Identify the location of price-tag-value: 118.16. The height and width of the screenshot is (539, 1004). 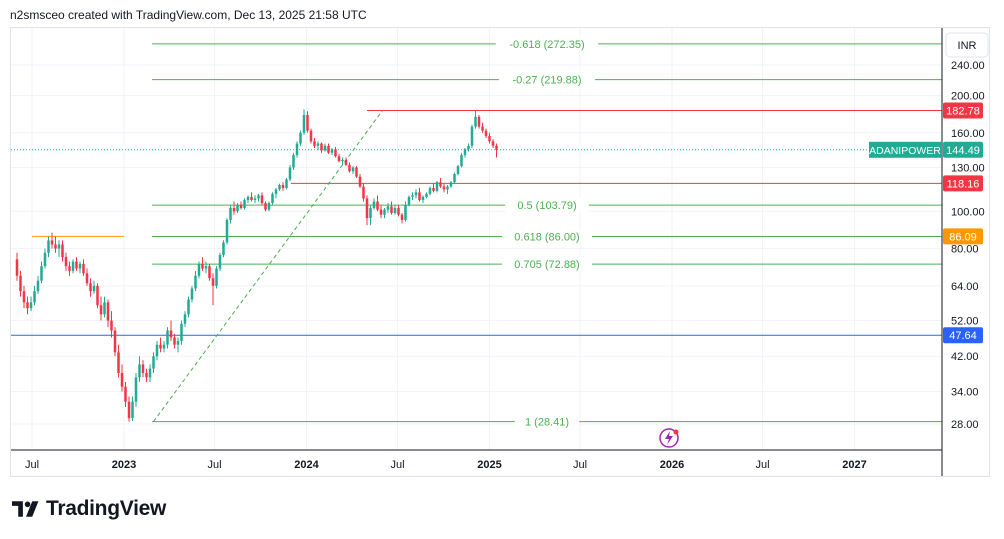
(963, 184).